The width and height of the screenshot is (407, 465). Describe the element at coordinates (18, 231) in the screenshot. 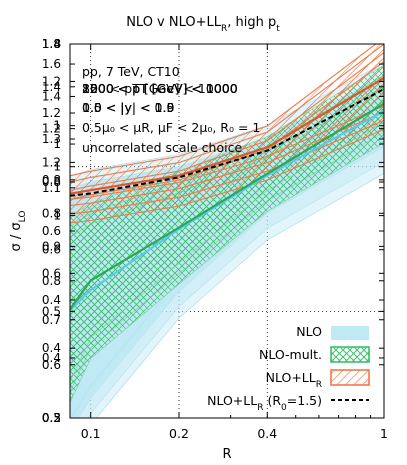

I see `y-axis-label: σ / σLO` at that location.